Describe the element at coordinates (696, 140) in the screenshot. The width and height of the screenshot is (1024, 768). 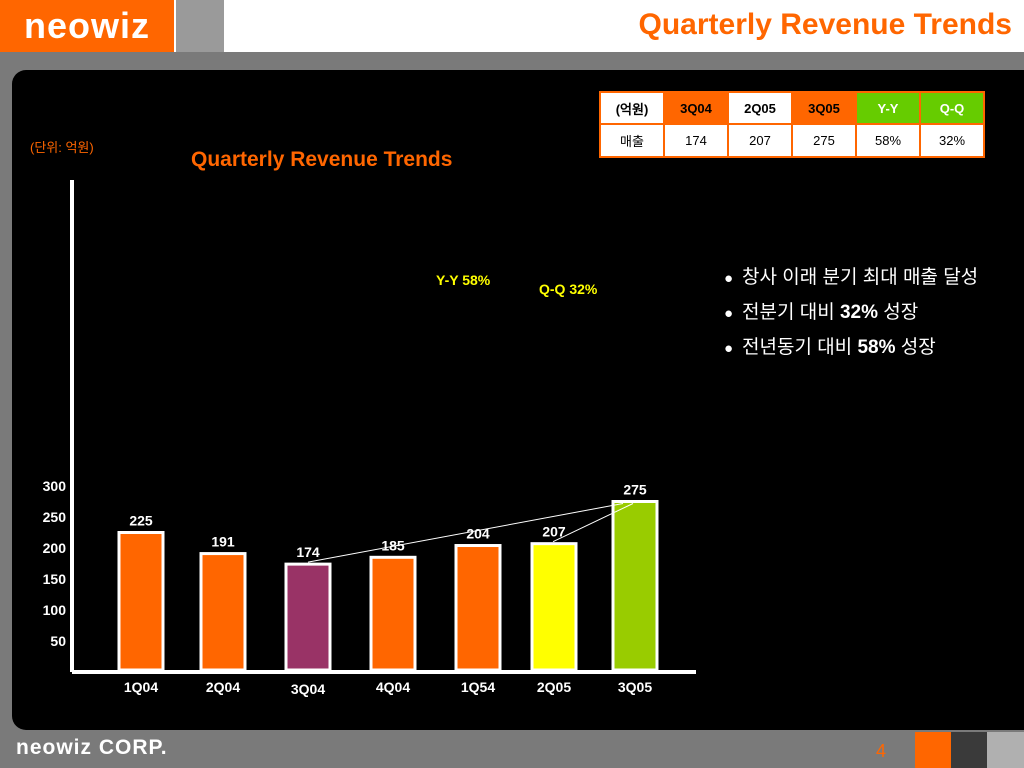
I see `table-cell-3q04: 174` at that location.